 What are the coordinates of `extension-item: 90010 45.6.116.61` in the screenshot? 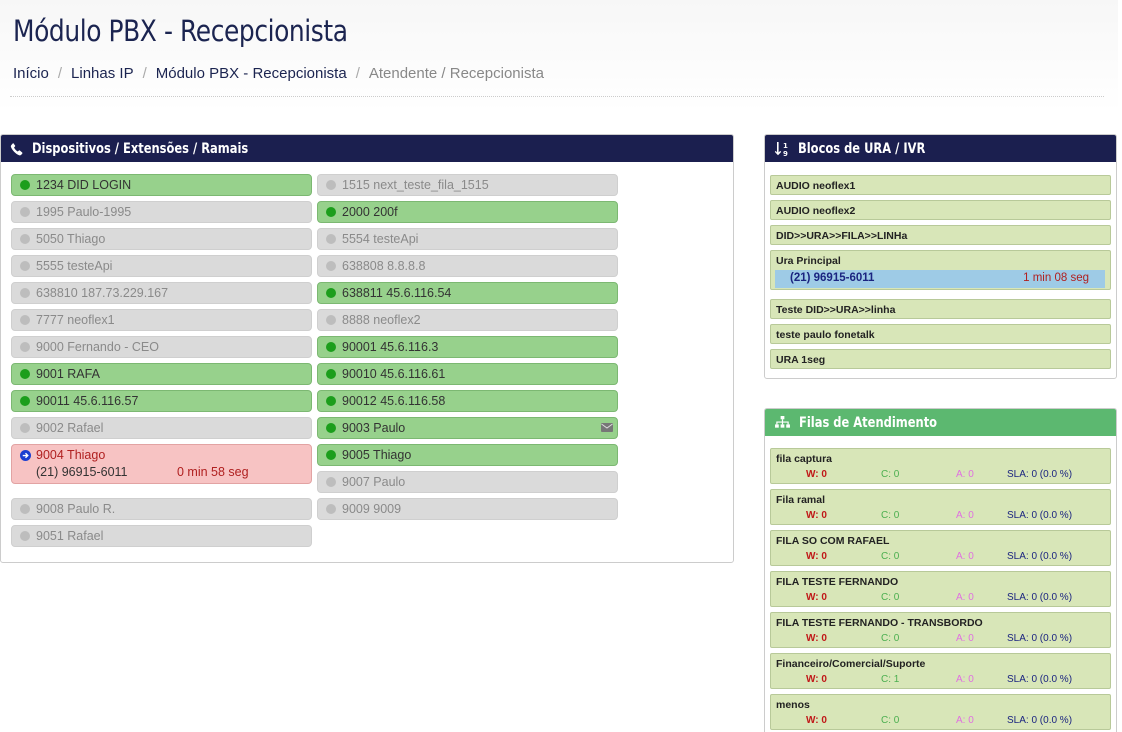 It's located at (467, 374).